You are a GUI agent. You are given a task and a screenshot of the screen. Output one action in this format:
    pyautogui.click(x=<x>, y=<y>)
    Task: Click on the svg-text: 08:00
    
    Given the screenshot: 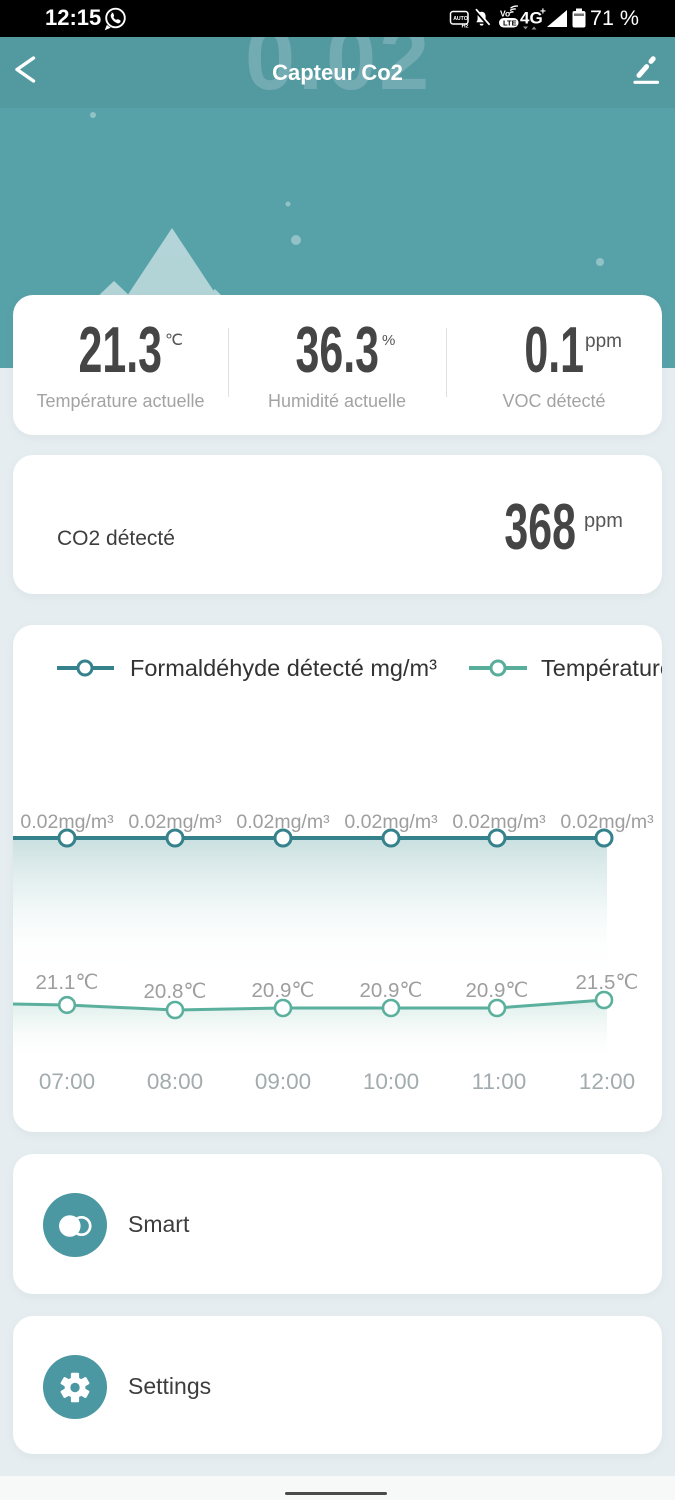 What is the action you would take?
    pyautogui.click(x=175, y=1081)
    